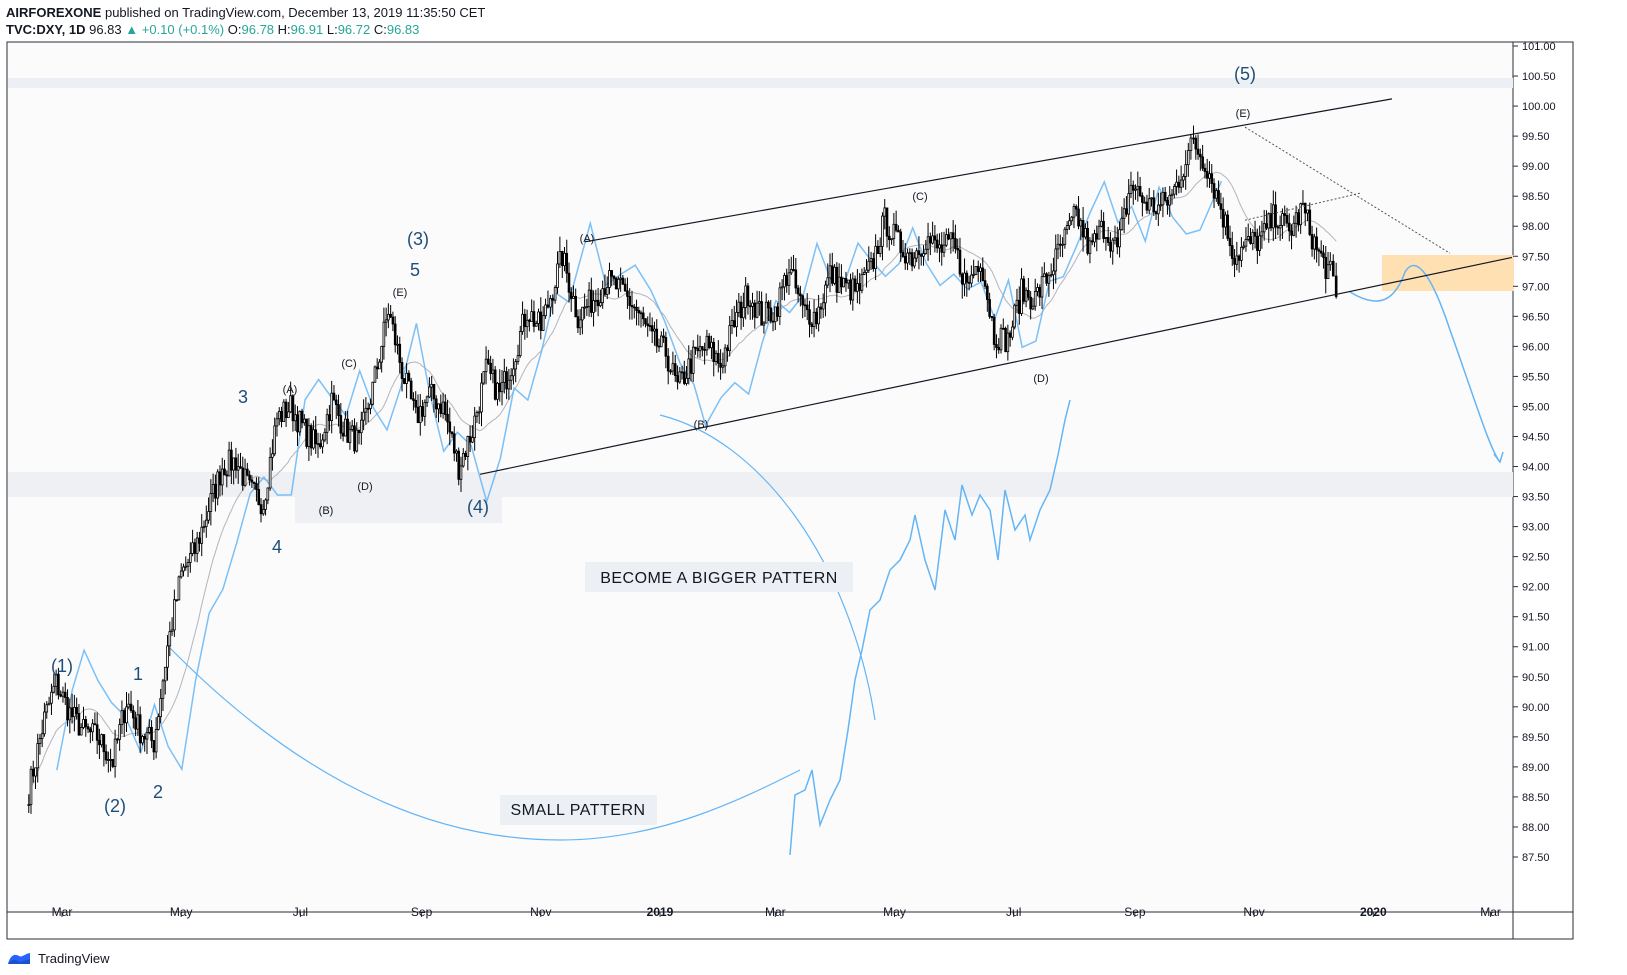 The image size is (1627, 975). Describe the element at coordinates (58, 958) in the screenshot. I see `tradingview-footer: TradingView` at that location.